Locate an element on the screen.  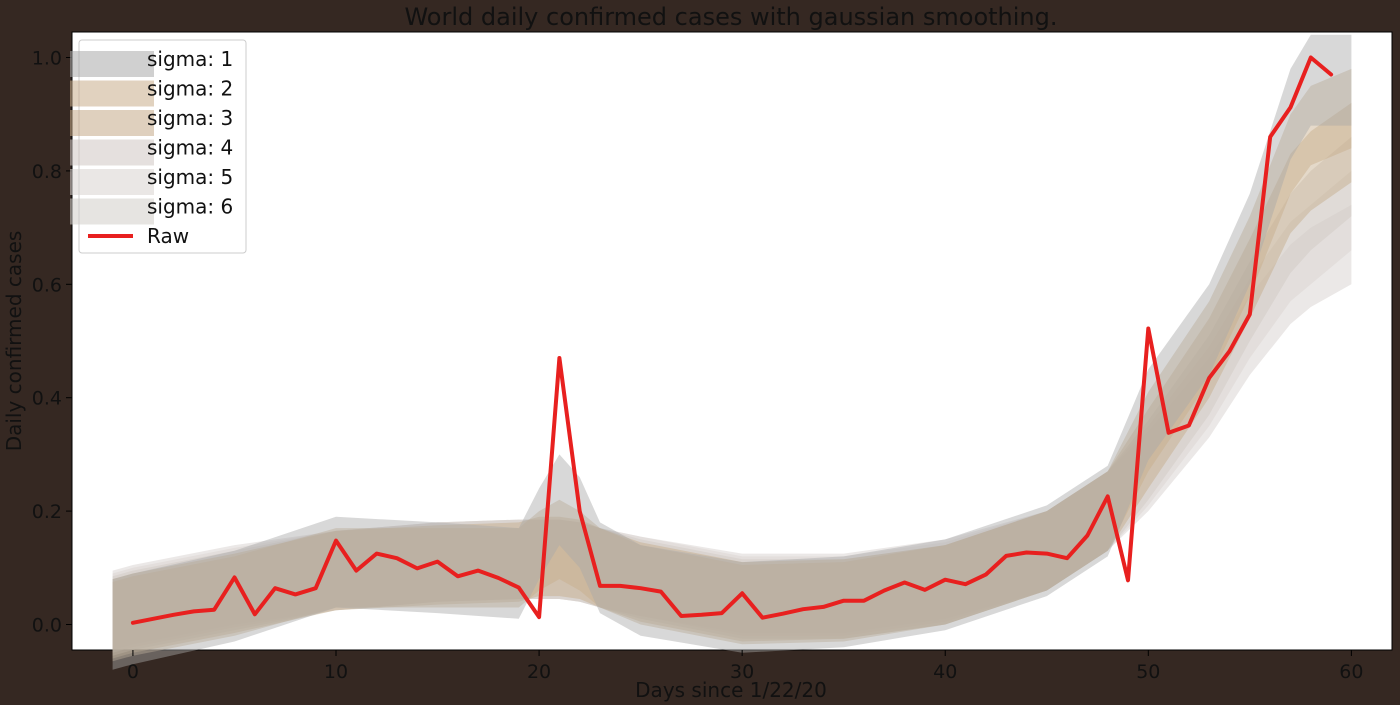
x-tick-label: 50 is located at coordinates (1148, 672).